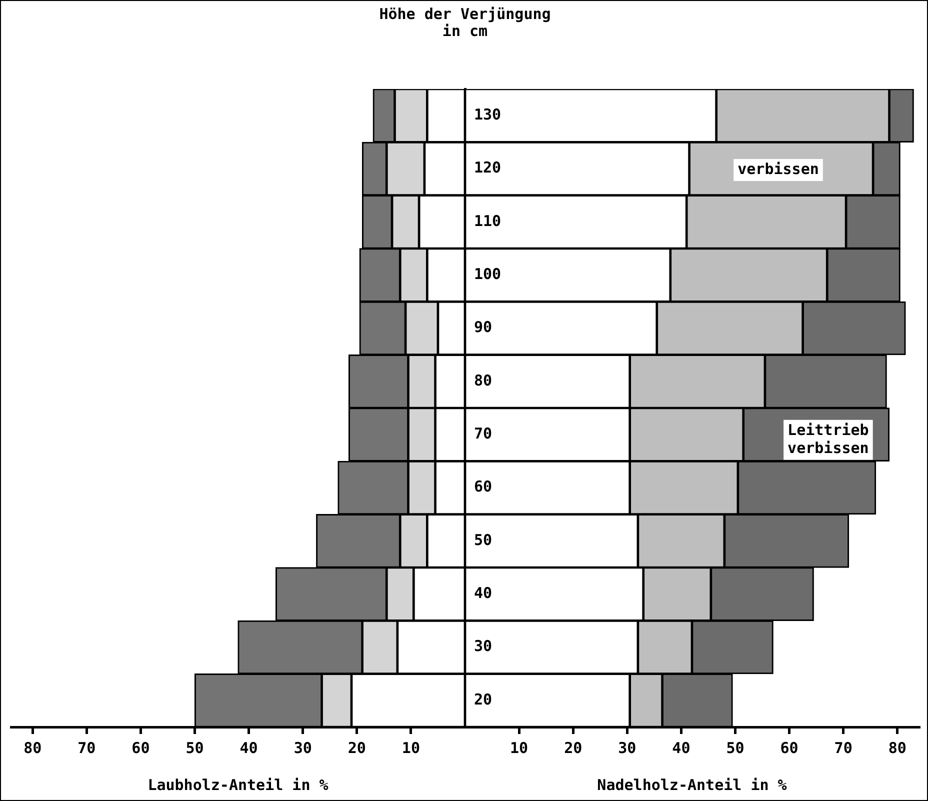  What do you see at coordinates (828, 438) in the screenshot?
I see `annotation: Leittrieb verbissen` at bounding box center [828, 438].